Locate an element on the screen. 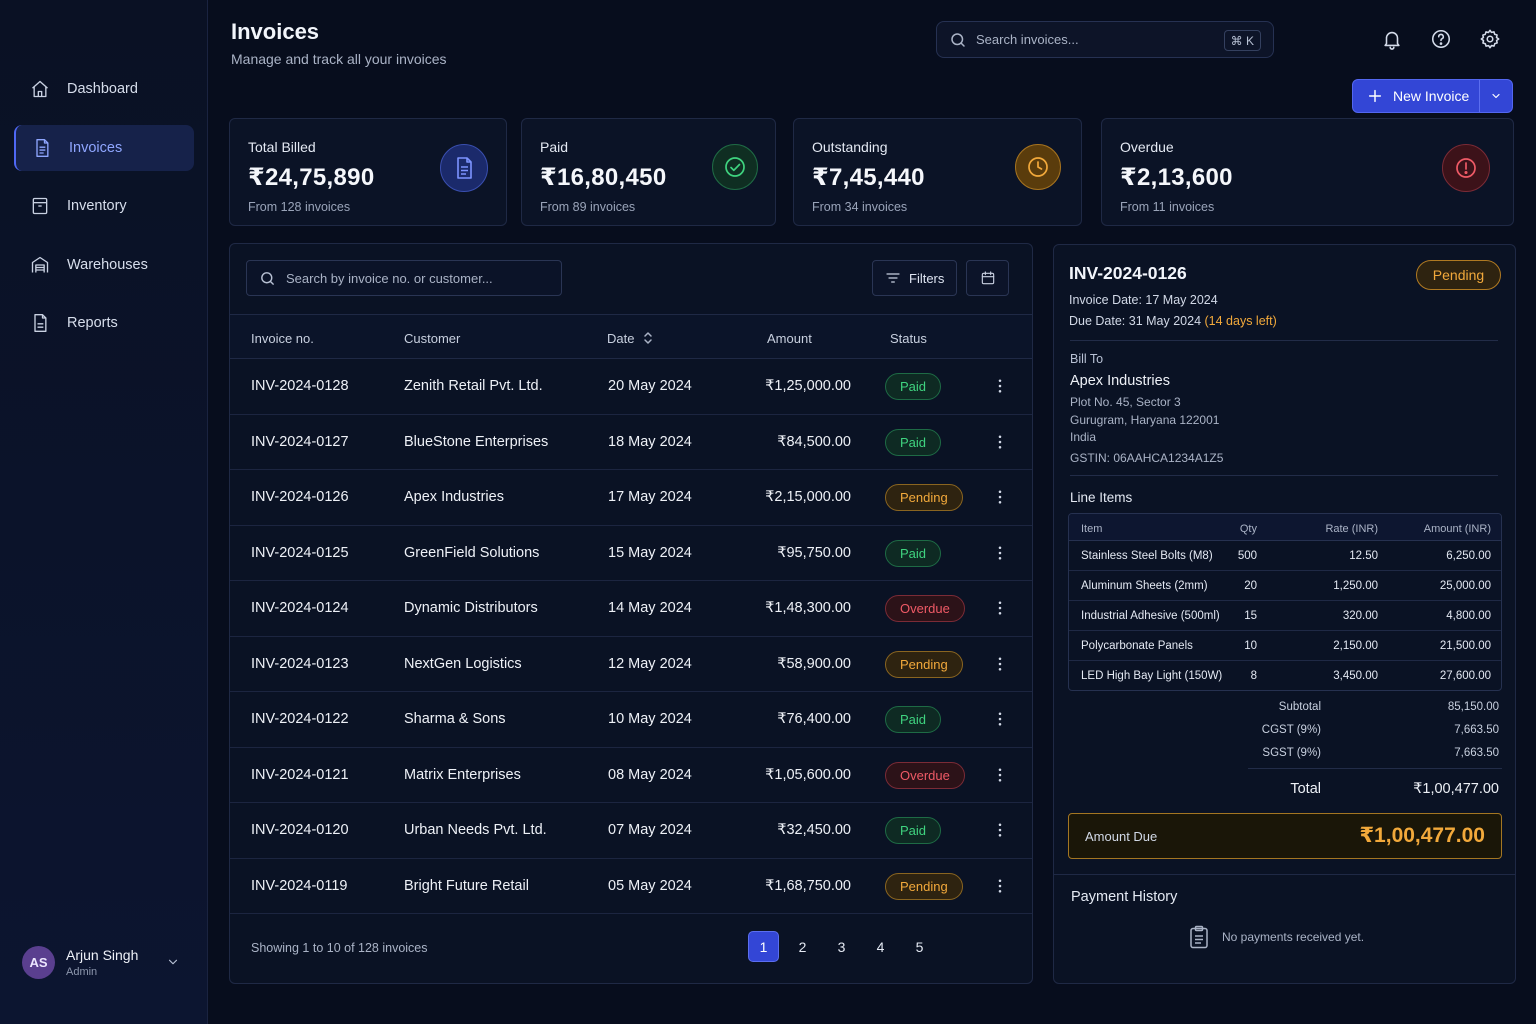 The image size is (1536, 1024). line-header-rate: Rate (INR) is located at coordinates (1351, 529).